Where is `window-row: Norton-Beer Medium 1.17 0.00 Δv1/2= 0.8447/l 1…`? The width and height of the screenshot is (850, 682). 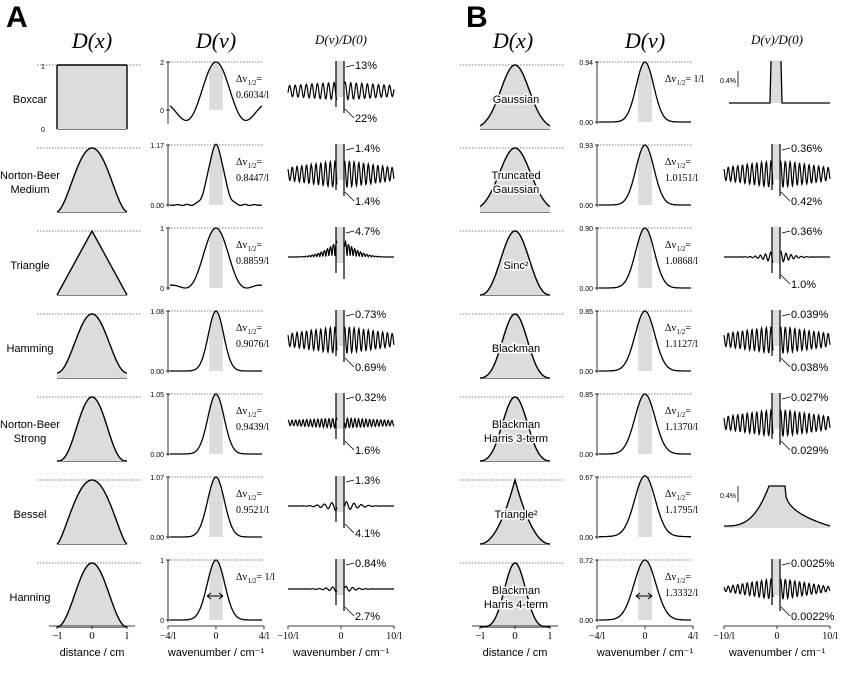
window-row: Norton-Beer Medium 1.17 0.00 Δv1/2= 0.8447/l 1… is located at coordinates (197, 178).